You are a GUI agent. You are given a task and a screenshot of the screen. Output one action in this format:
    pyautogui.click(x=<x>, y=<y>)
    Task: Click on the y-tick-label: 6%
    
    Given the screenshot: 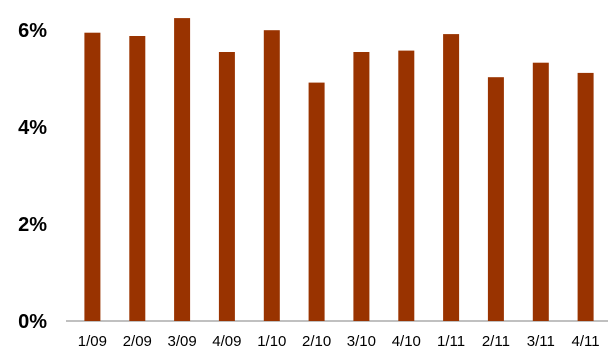 What is the action you would take?
    pyautogui.click(x=32, y=31)
    